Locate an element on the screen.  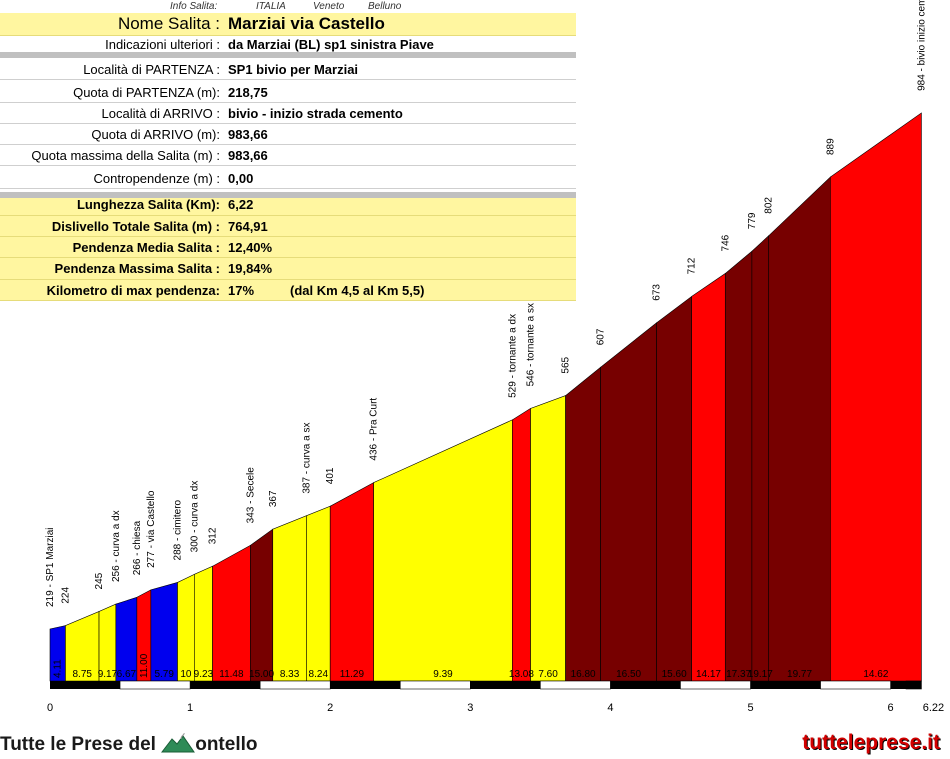
slope-label: 19.17 is located at coordinates (760, 674).